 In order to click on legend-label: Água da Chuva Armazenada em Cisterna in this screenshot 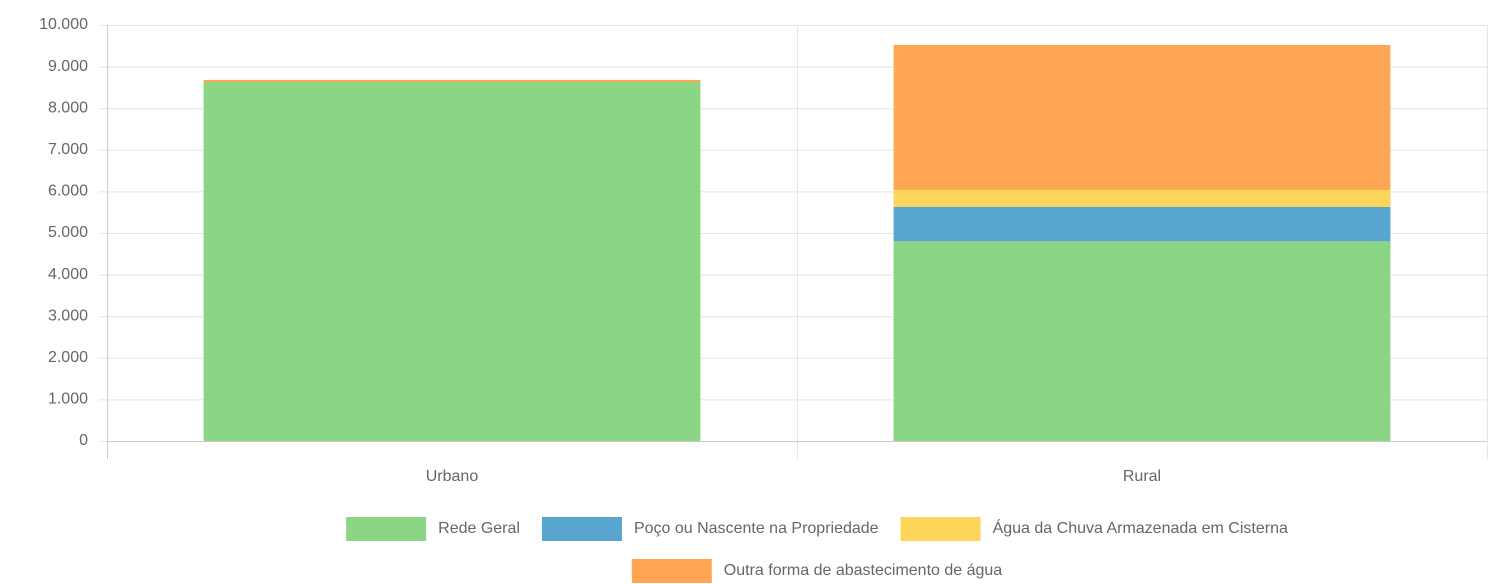, I will do `click(1140, 527)`.